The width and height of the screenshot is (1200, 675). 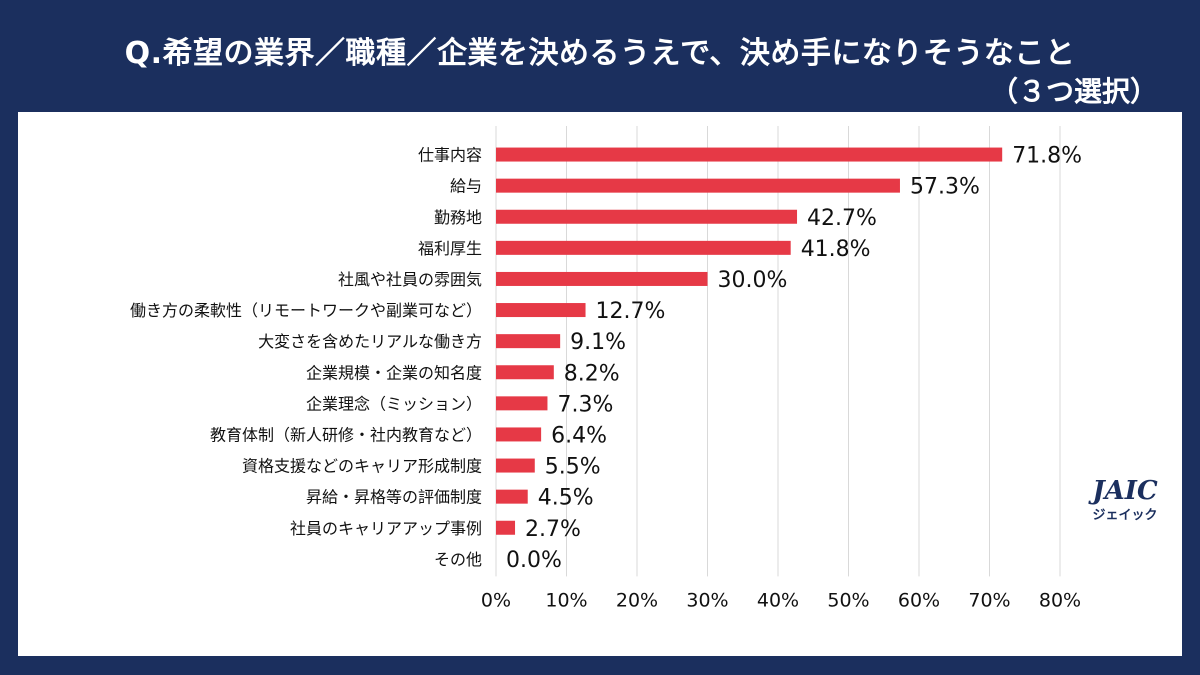 What do you see at coordinates (496, 600) in the screenshot?
I see `x-tick-label: 0%` at bounding box center [496, 600].